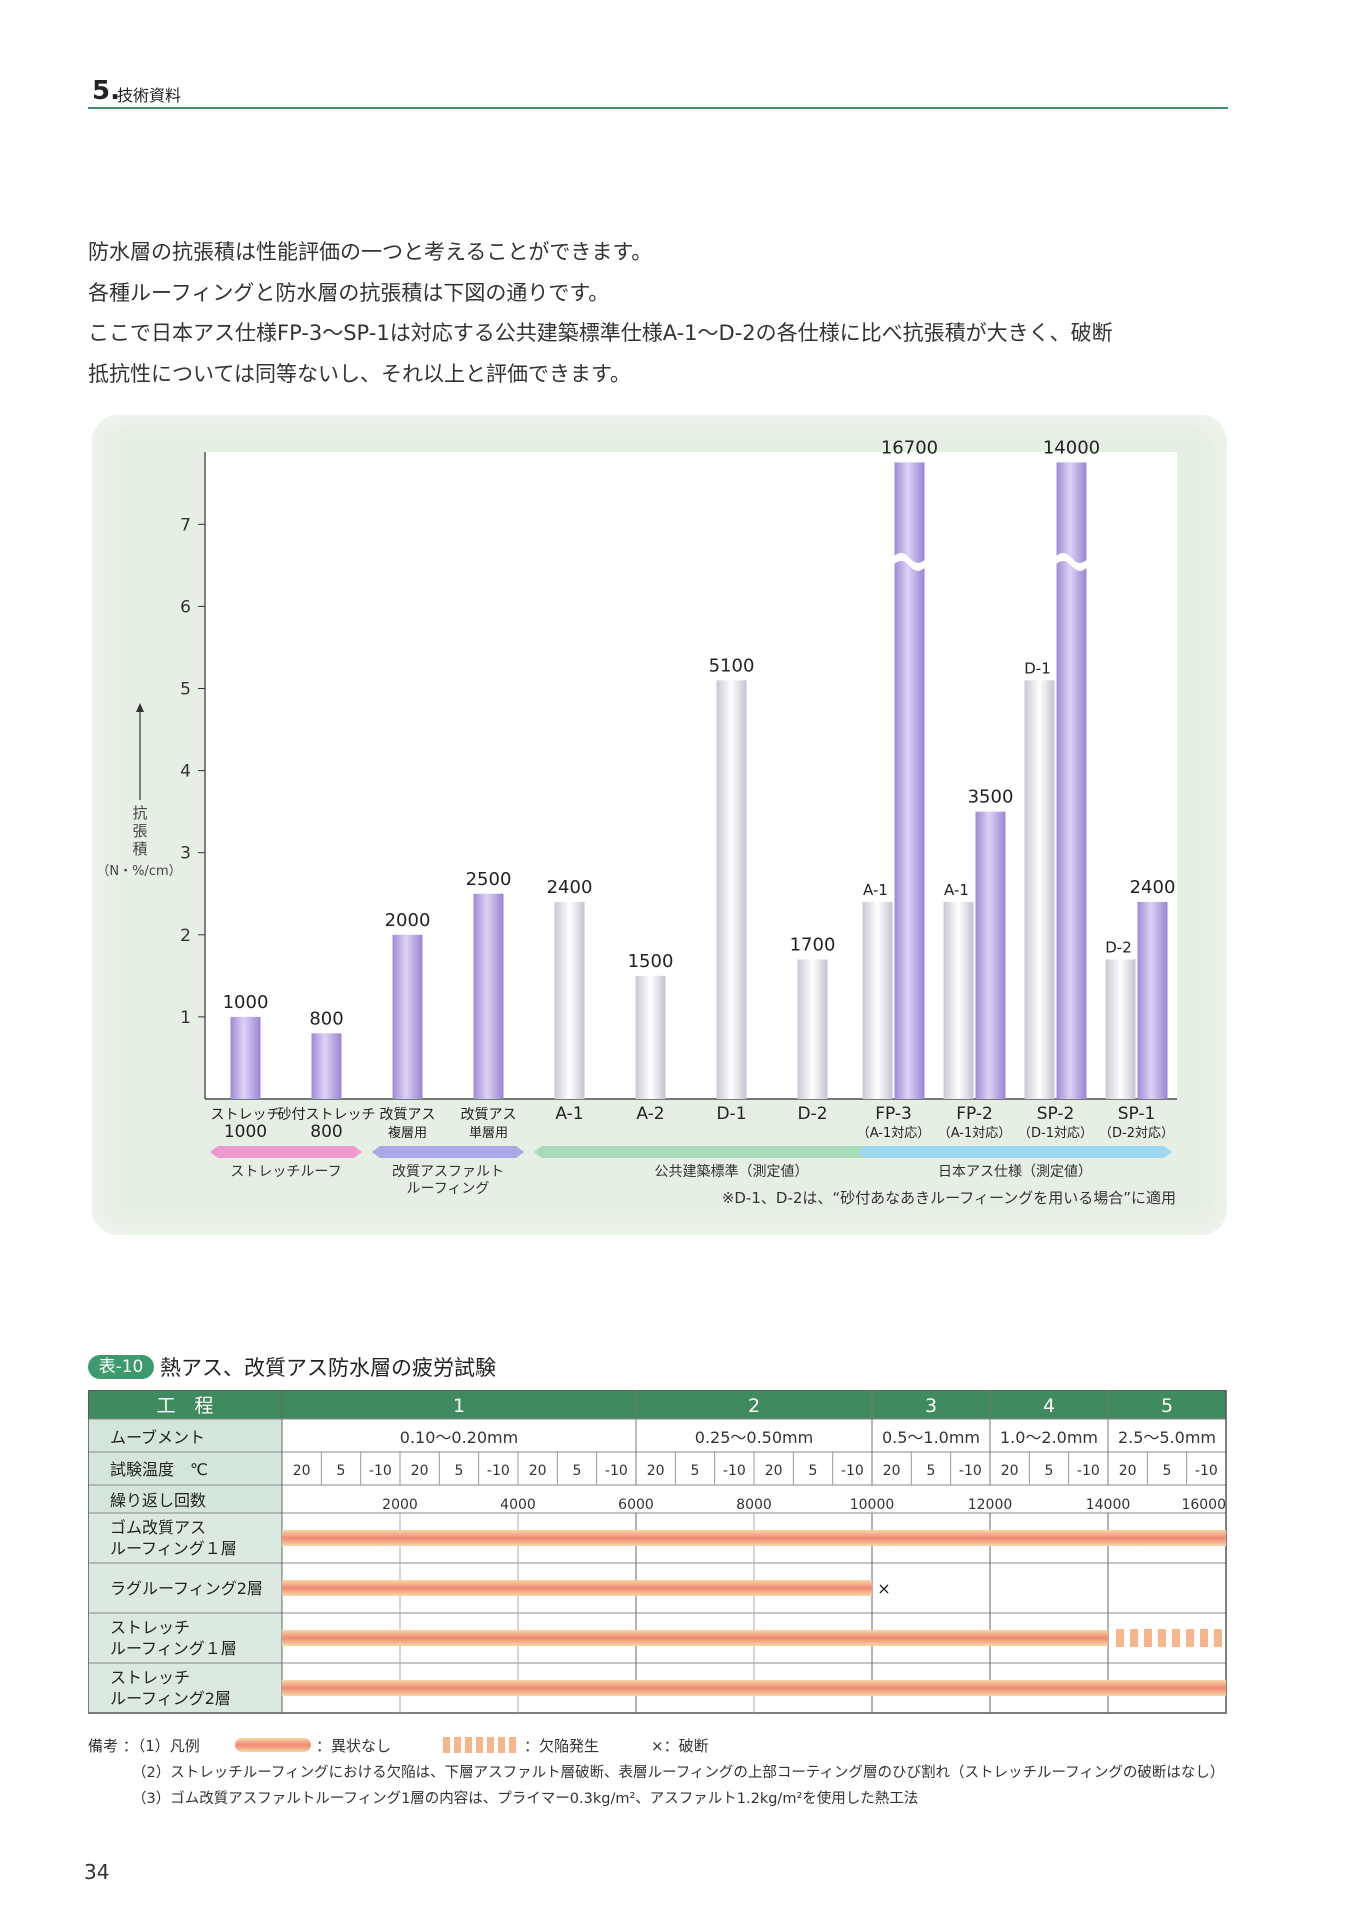  I want to click on category-label: A-2, so click(650, 1114).